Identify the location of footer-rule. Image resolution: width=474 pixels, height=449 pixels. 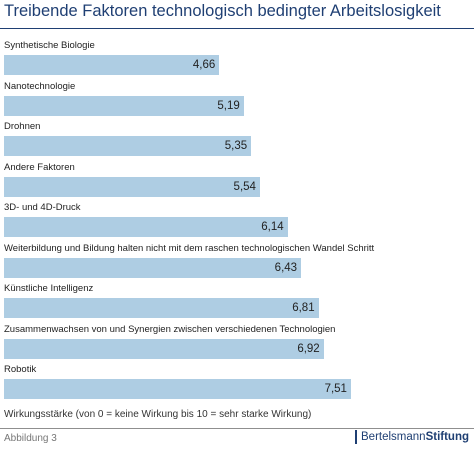
(237, 428).